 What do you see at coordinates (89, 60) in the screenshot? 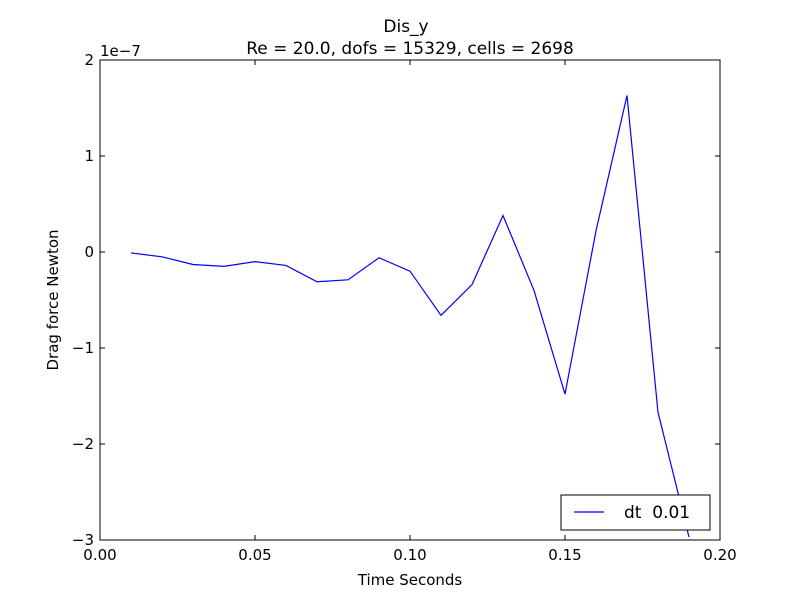
I see `y-tick-label: 2` at bounding box center [89, 60].